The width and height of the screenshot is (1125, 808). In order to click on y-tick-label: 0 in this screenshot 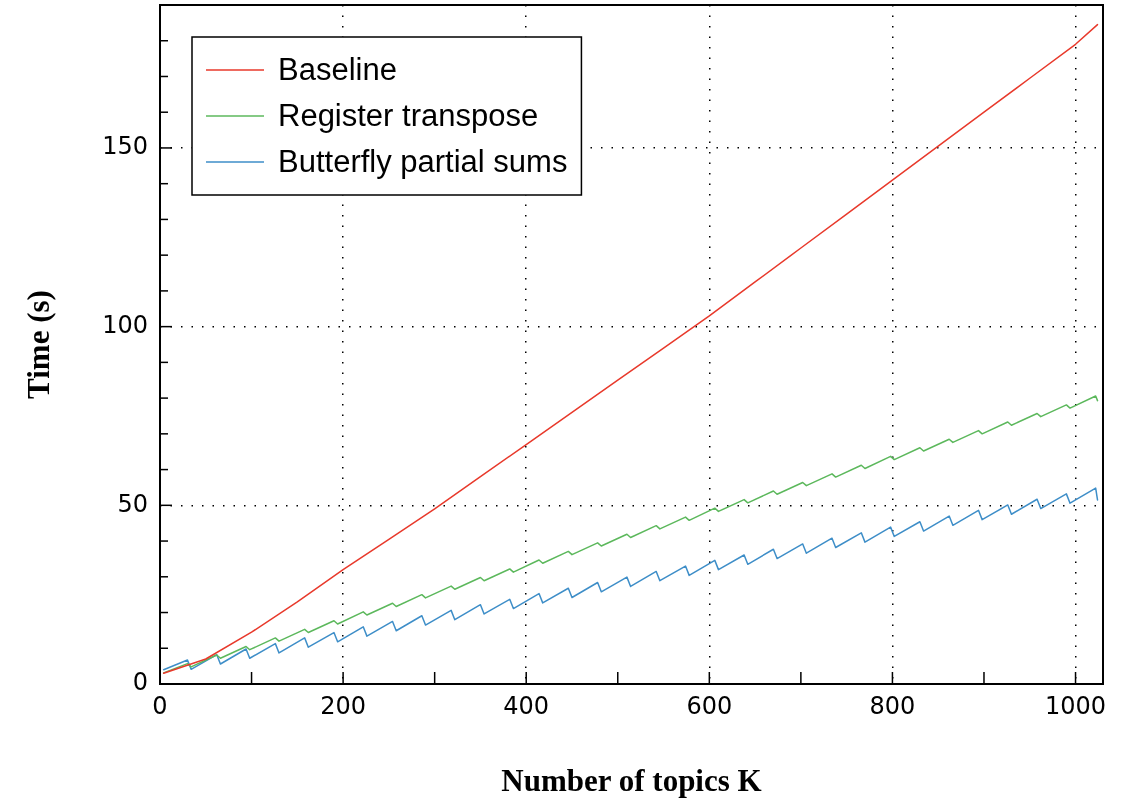, I will do `click(140, 682)`.